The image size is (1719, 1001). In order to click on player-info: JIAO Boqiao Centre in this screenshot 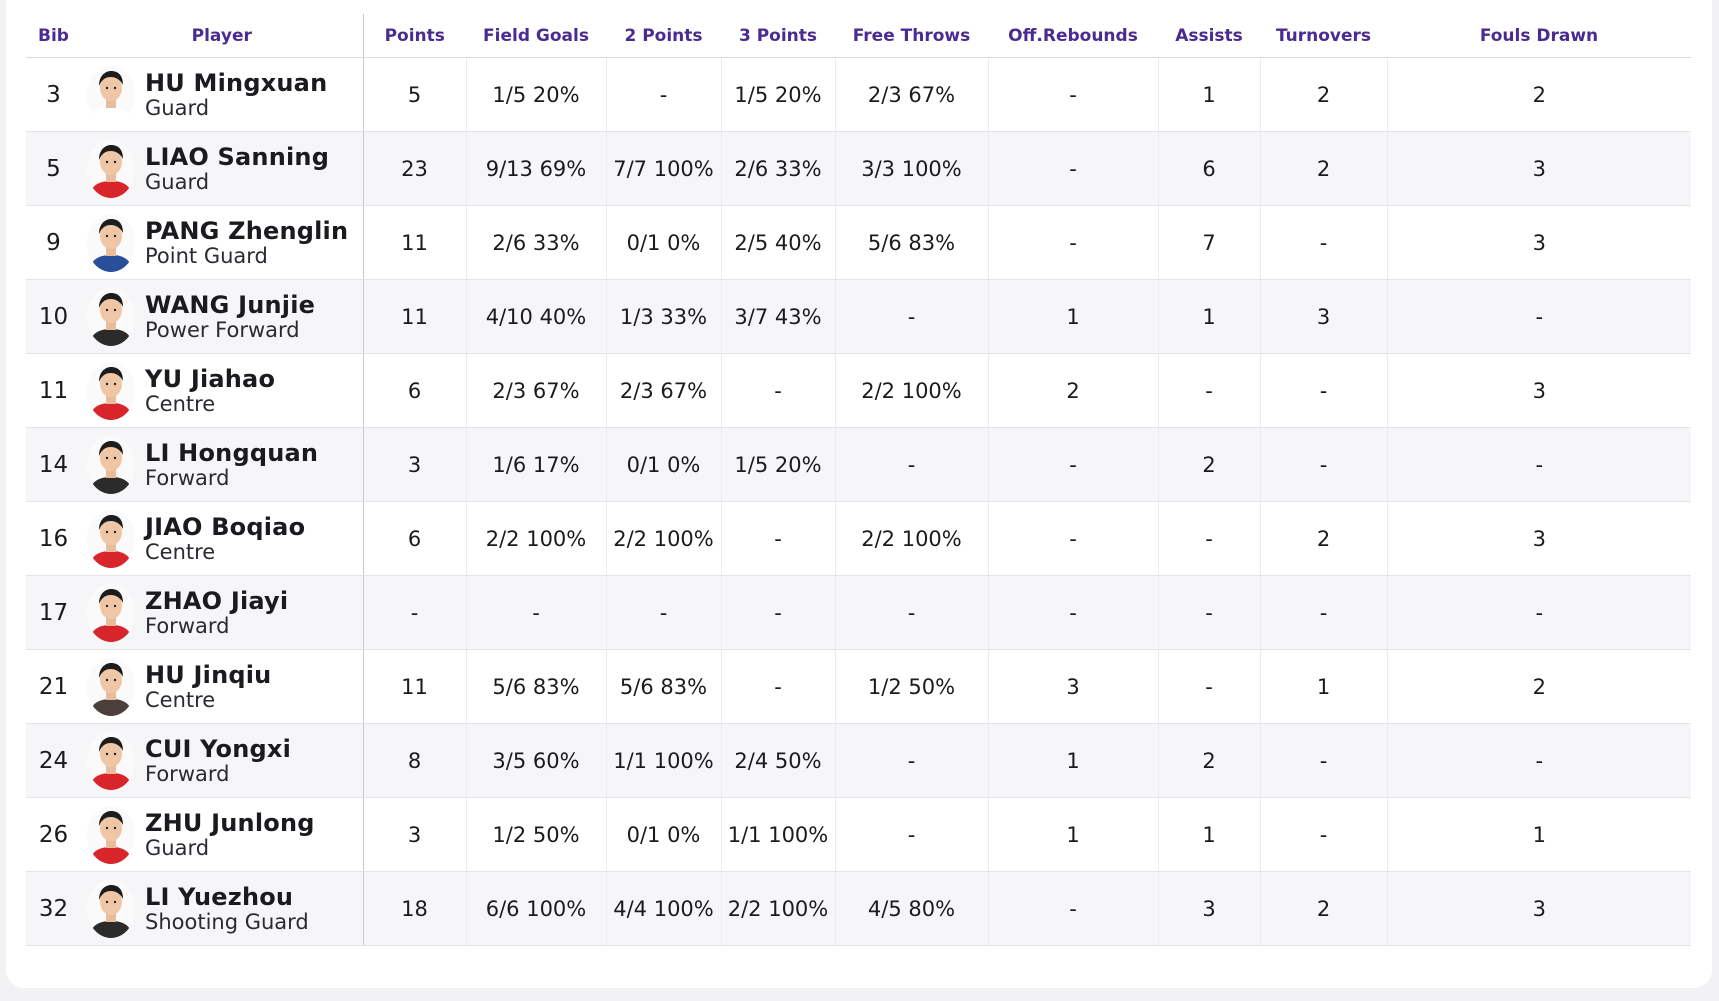, I will do `click(222, 538)`.